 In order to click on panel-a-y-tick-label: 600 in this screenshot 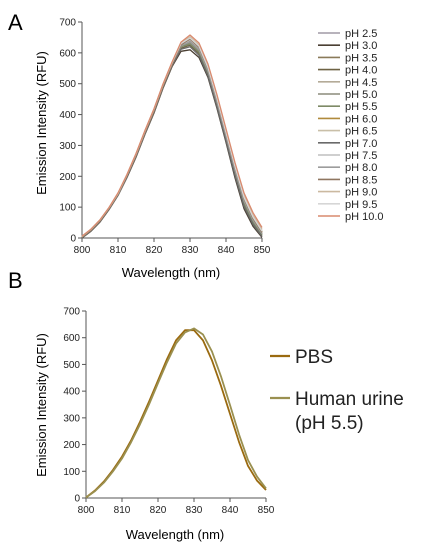, I will do `click(67, 53)`.